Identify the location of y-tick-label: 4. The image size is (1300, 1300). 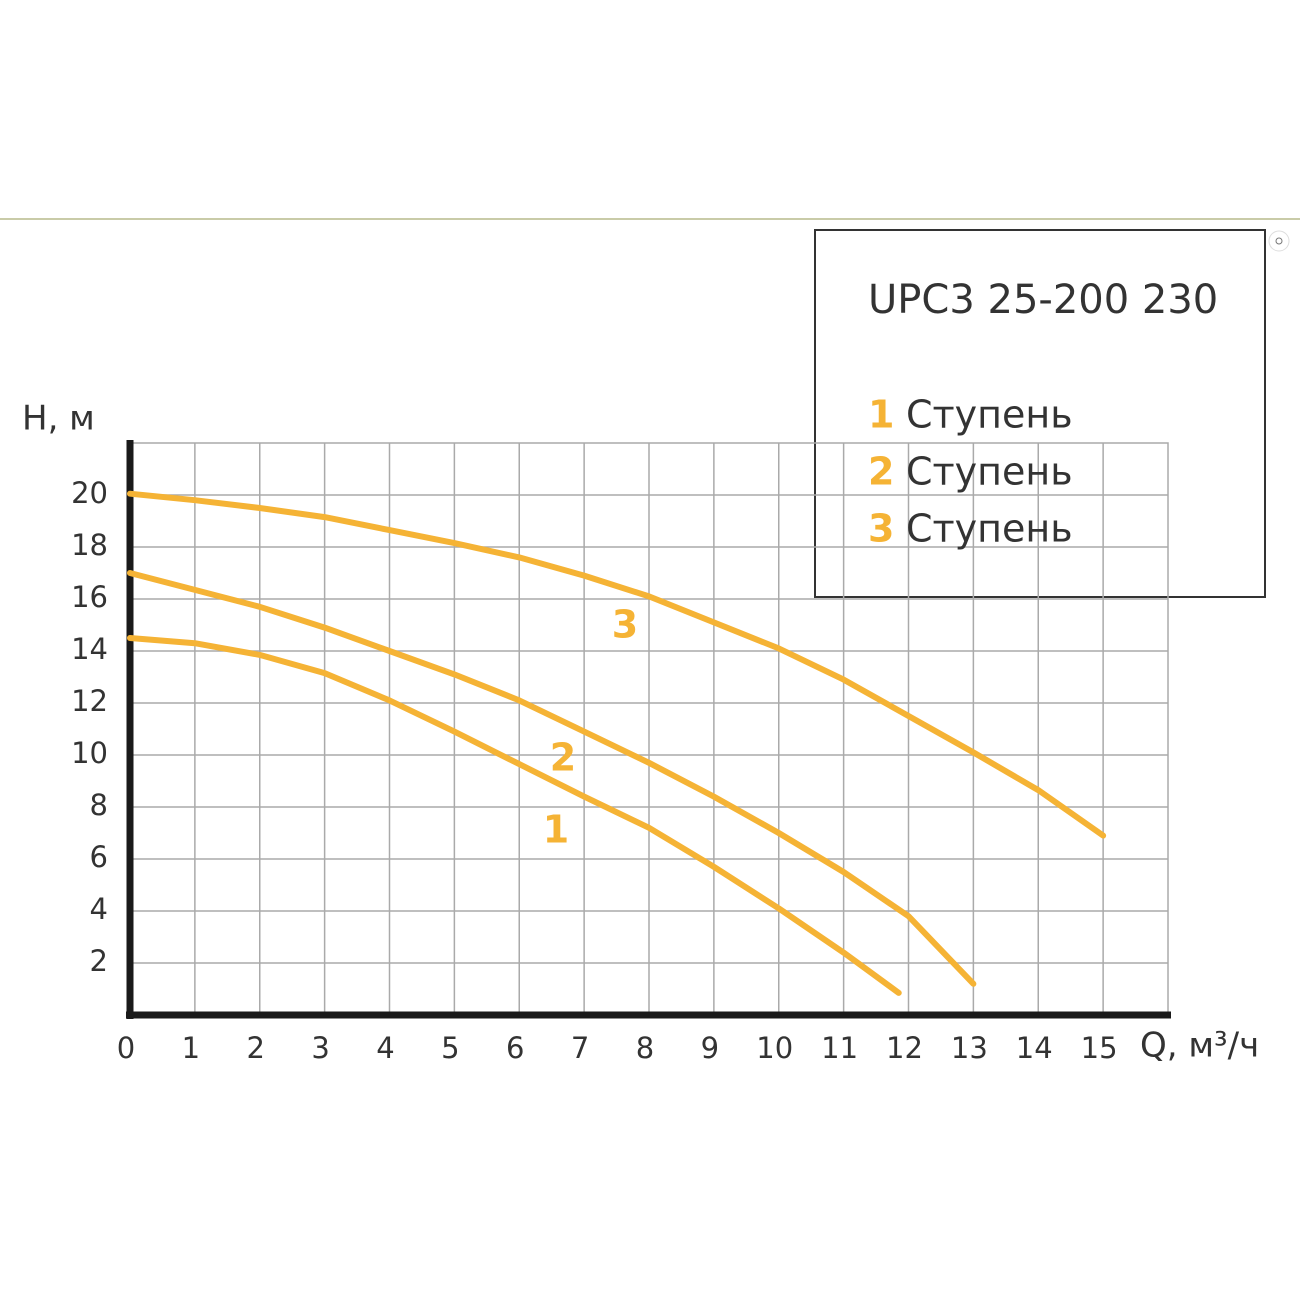
(99, 909).